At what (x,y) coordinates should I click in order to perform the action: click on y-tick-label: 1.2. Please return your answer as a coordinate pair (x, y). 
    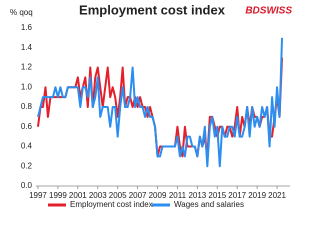
    Looking at the image, I should click on (27, 67).